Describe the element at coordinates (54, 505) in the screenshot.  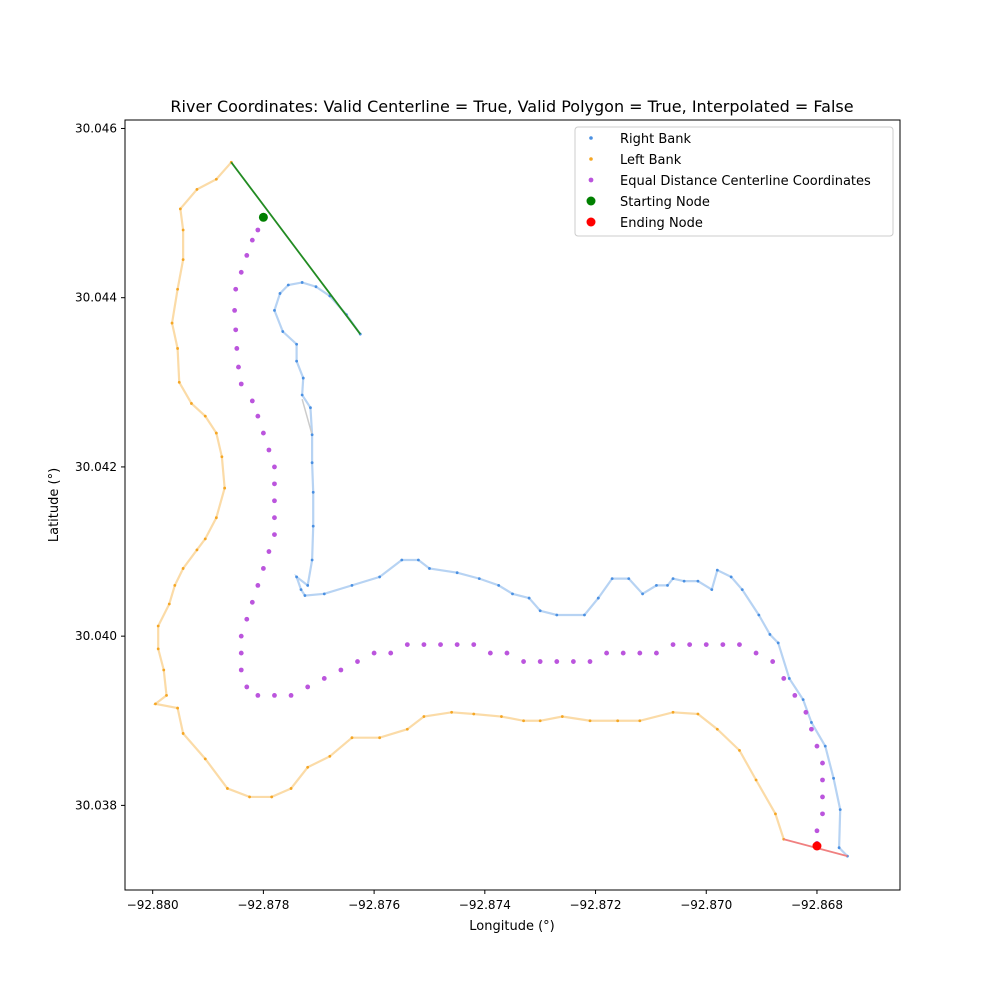
I see `y-axis-label: Latitude (°)` at that location.